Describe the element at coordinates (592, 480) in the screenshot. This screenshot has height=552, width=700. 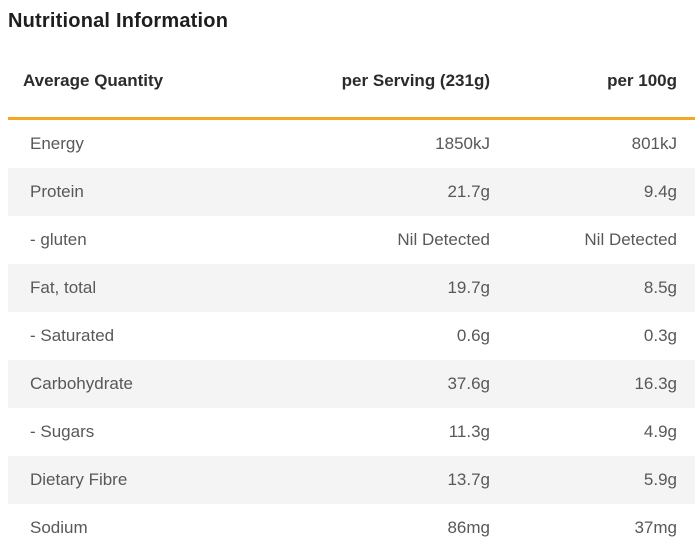
I see `per-100g-value: 5.9g` at that location.